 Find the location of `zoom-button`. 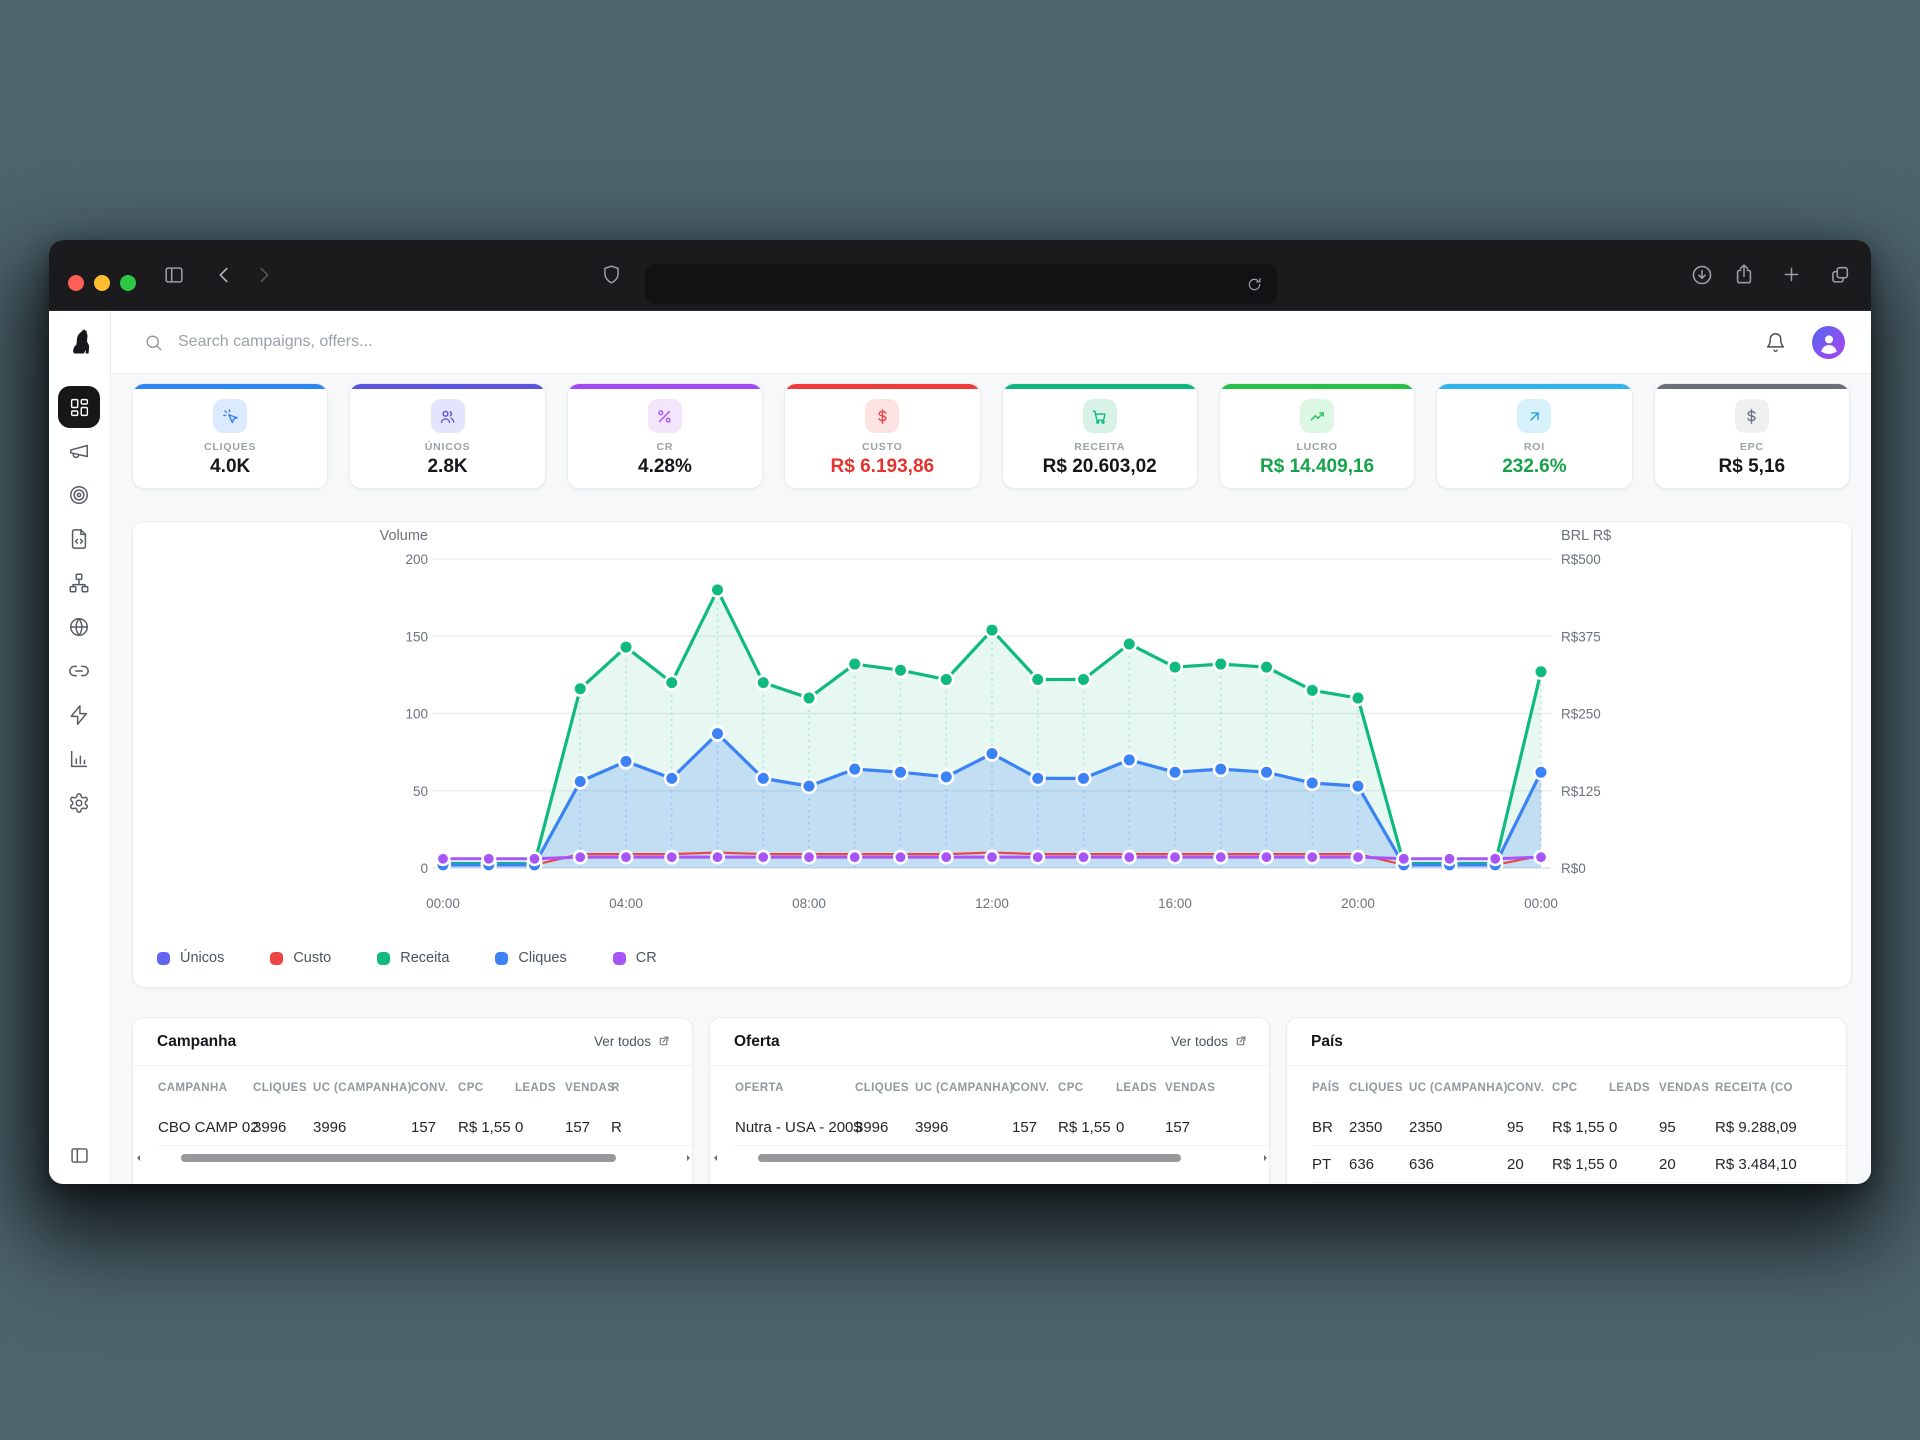

zoom-button is located at coordinates (128, 283).